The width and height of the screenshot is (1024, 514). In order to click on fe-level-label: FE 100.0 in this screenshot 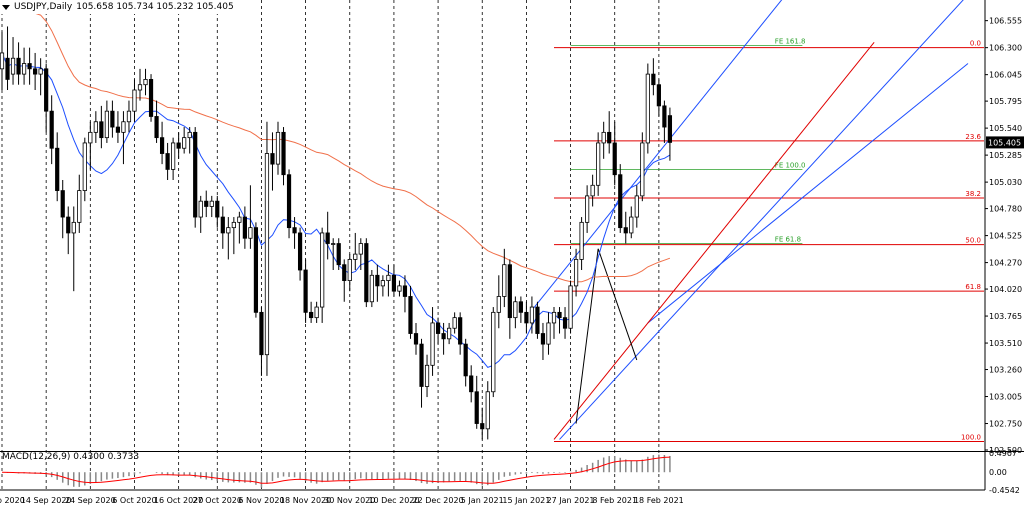, I will do `click(790, 165)`.